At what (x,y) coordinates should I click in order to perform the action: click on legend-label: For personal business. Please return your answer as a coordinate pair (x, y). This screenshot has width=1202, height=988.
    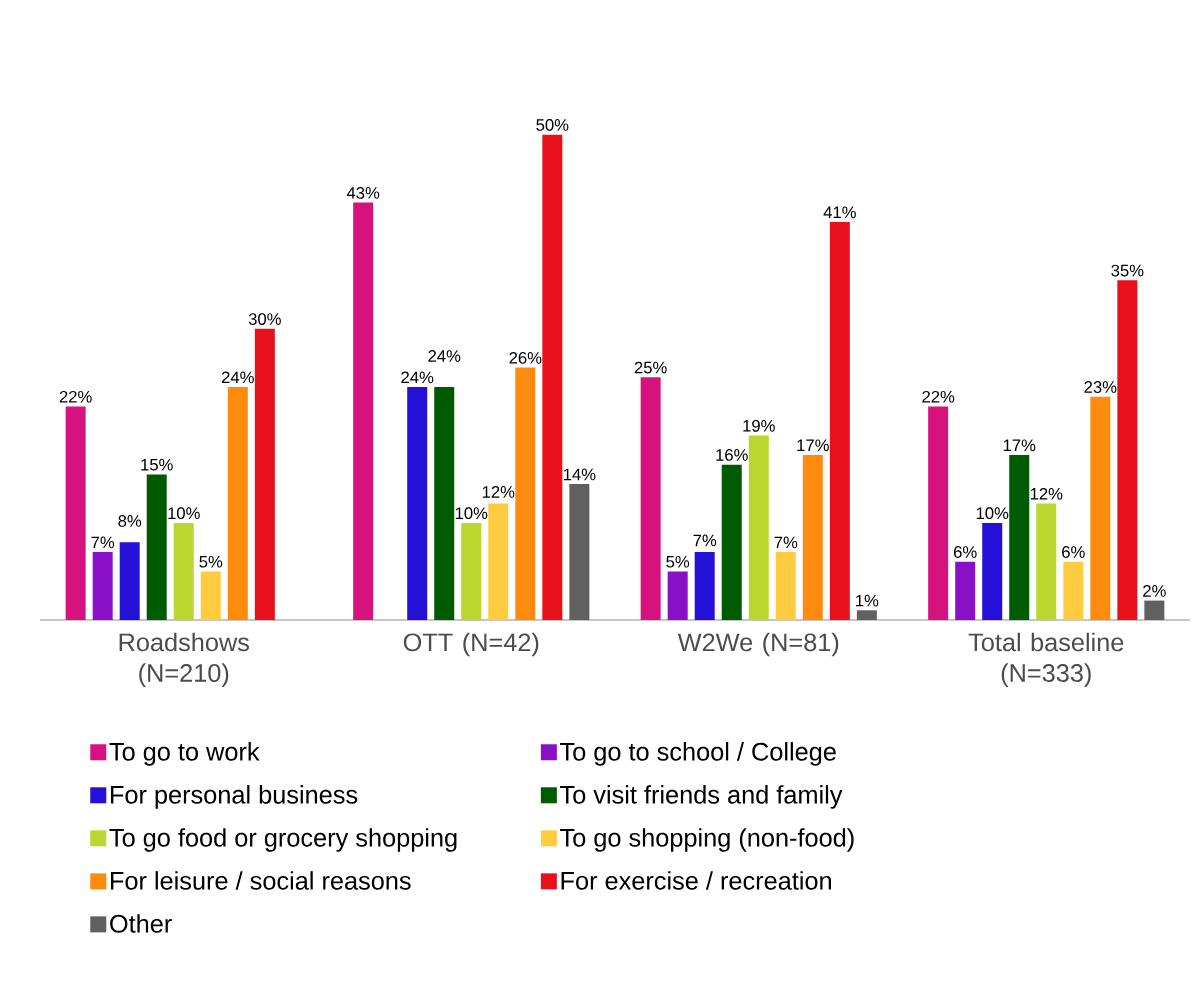
    Looking at the image, I should click on (234, 797).